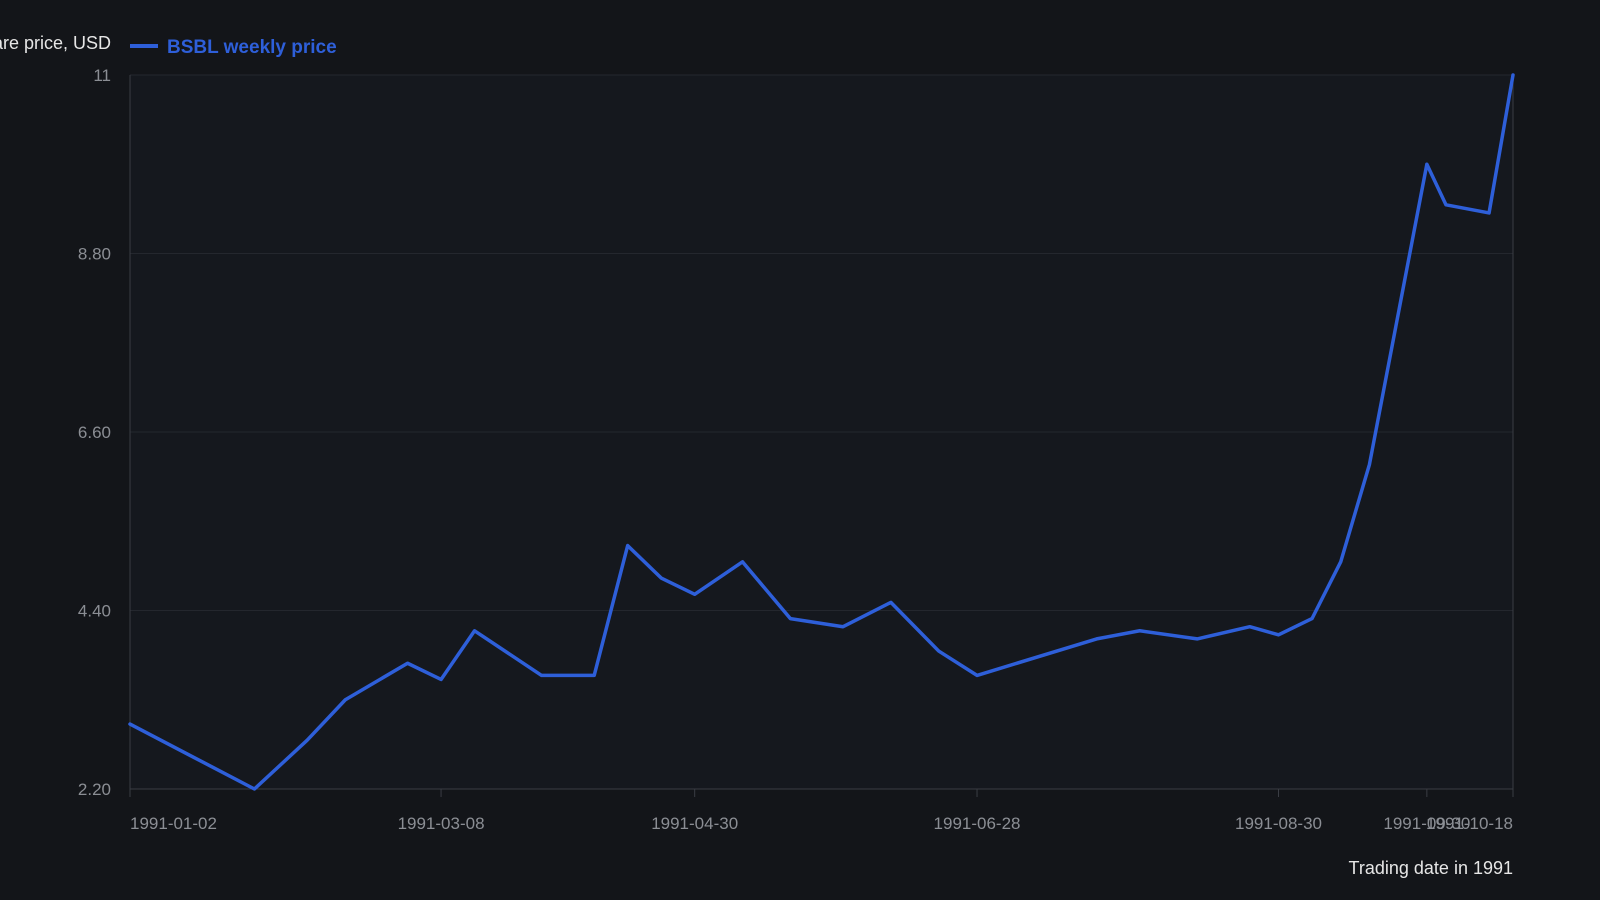 The image size is (1600, 900). Describe the element at coordinates (1278, 823) in the screenshot. I see `x-tick-label: 1991-08-30` at that location.